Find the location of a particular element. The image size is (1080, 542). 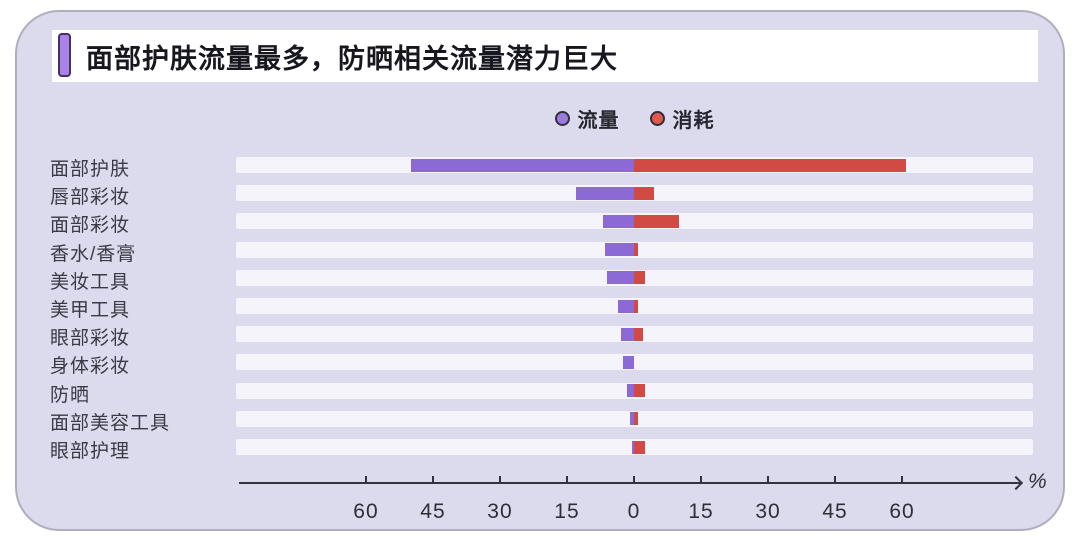

bar-track is located at coordinates (634, 362).